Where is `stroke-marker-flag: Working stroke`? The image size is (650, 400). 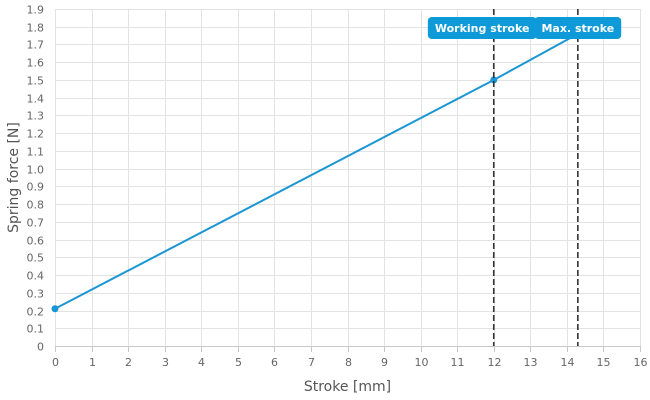 stroke-marker-flag: Working stroke is located at coordinates (482, 28).